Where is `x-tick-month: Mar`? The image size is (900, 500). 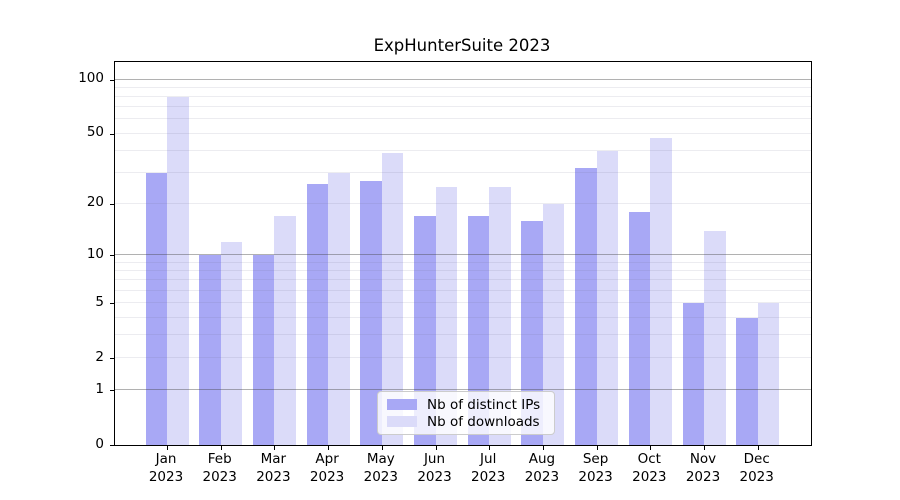 x-tick-month: Mar is located at coordinates (273, 459).